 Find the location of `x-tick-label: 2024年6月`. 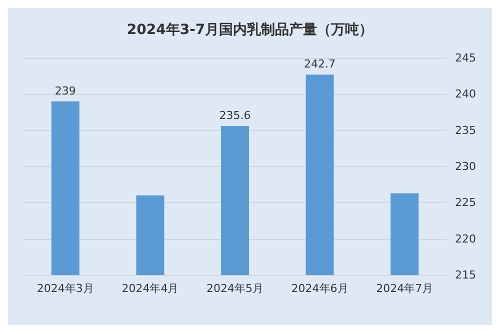

x-tick-label: 2024年6月 is located at coordinates (319, 288).